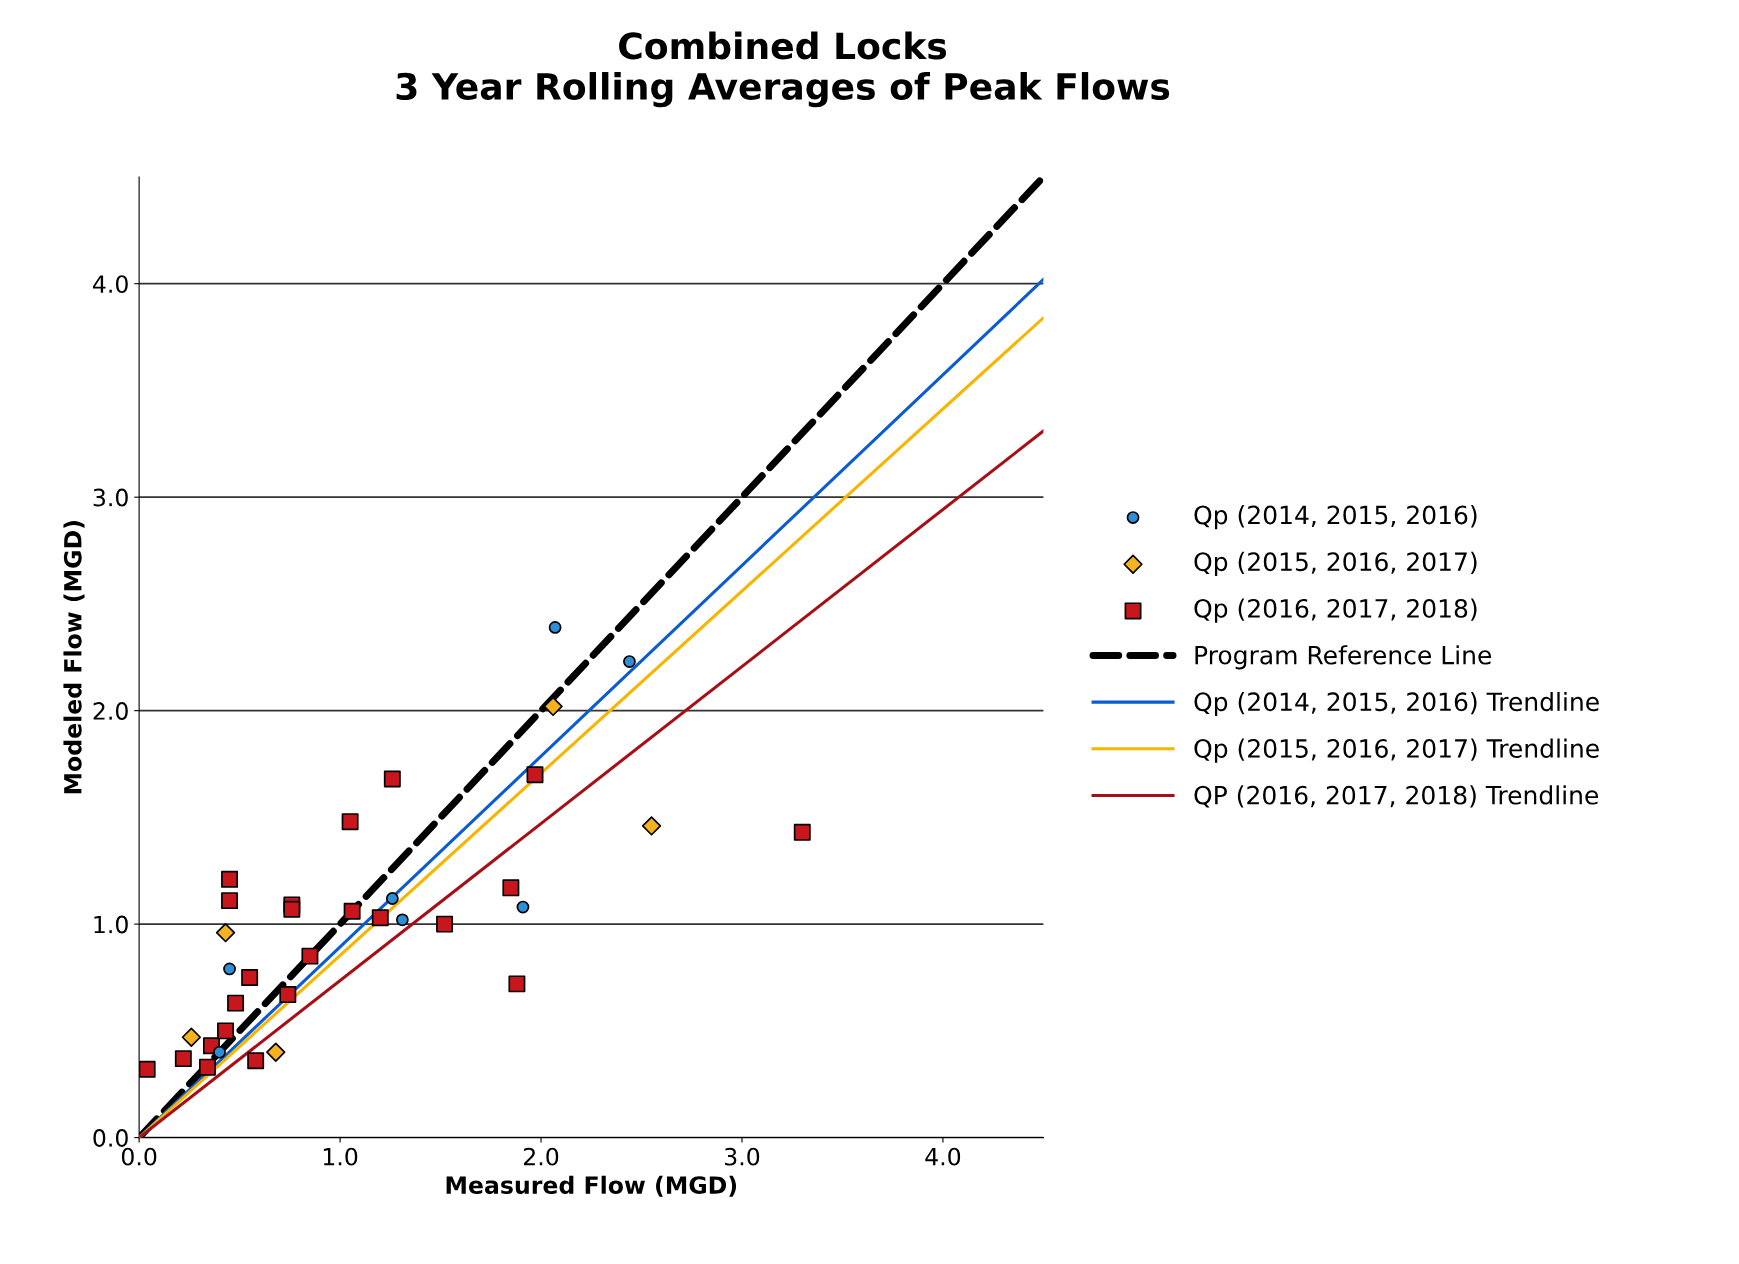  What do you see at coordinates (541, 1156) in the screenshot?
I see `x-tick-label: 2.0` at bounding box center [541, 1156].